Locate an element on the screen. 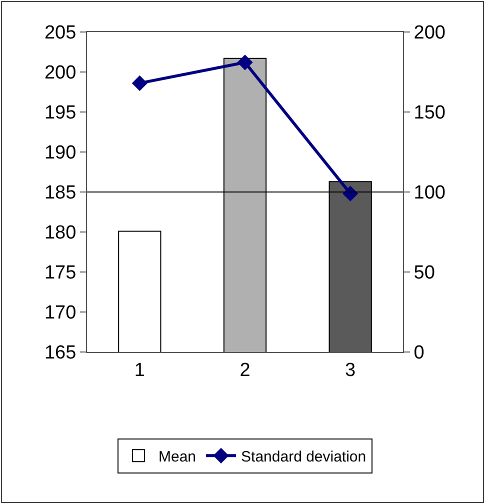  legend-label: Mean is located at coordinates (177, 457).